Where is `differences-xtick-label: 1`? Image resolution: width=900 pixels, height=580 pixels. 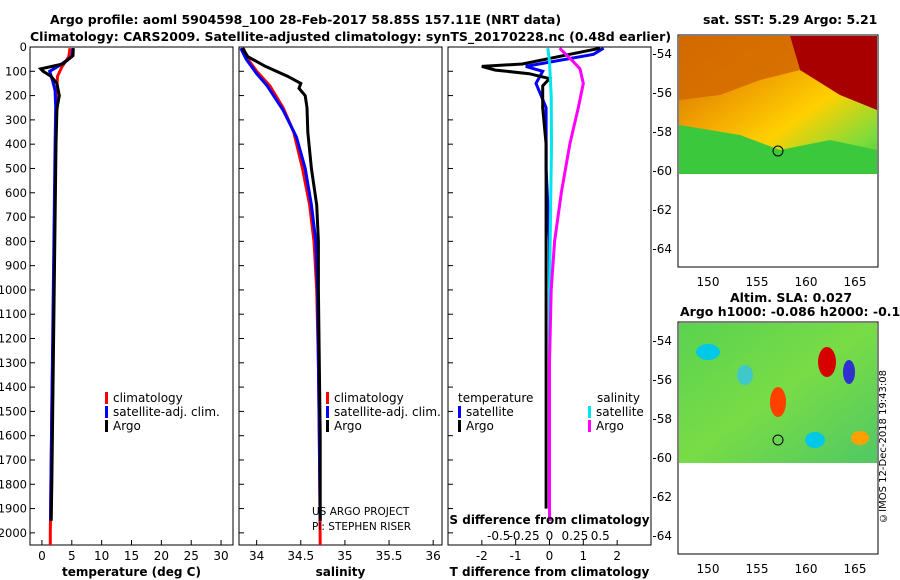
differences-xtick-label: 1 is located at coordinates (584, 556).